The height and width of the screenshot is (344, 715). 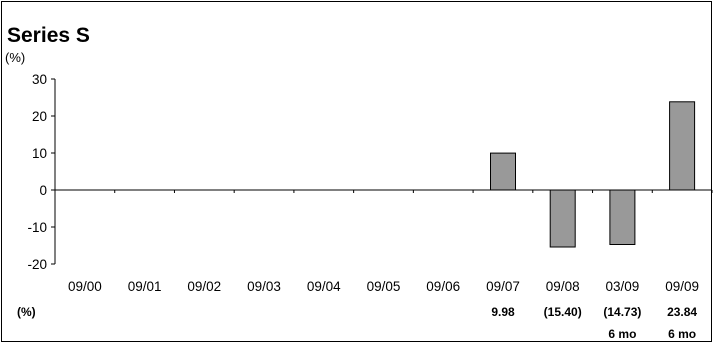 What do you see at coordinates (563, 286) in the screenshot?
I see `x-tick-label: 09/08` at bounding box center [563, 286].